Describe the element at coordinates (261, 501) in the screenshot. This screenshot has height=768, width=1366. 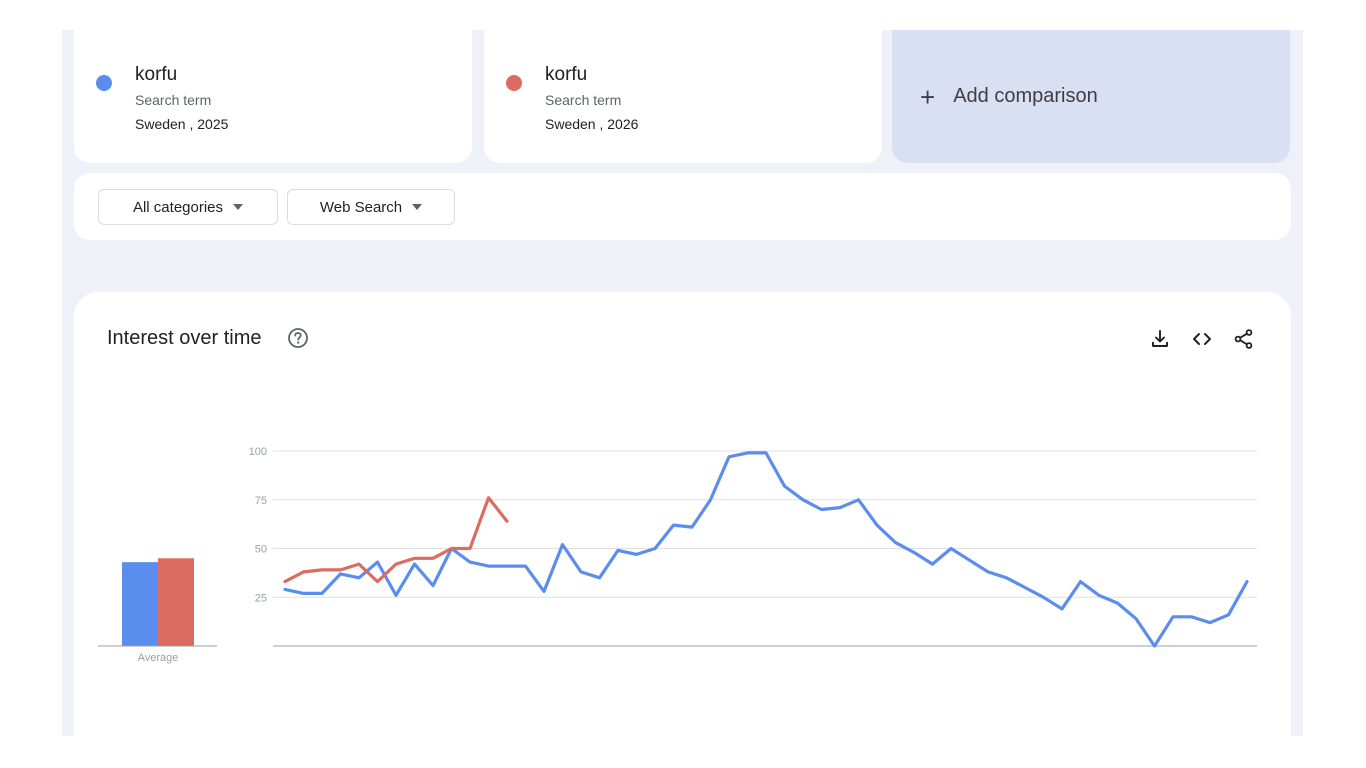
I see `y-tick-label: 75` at that location.